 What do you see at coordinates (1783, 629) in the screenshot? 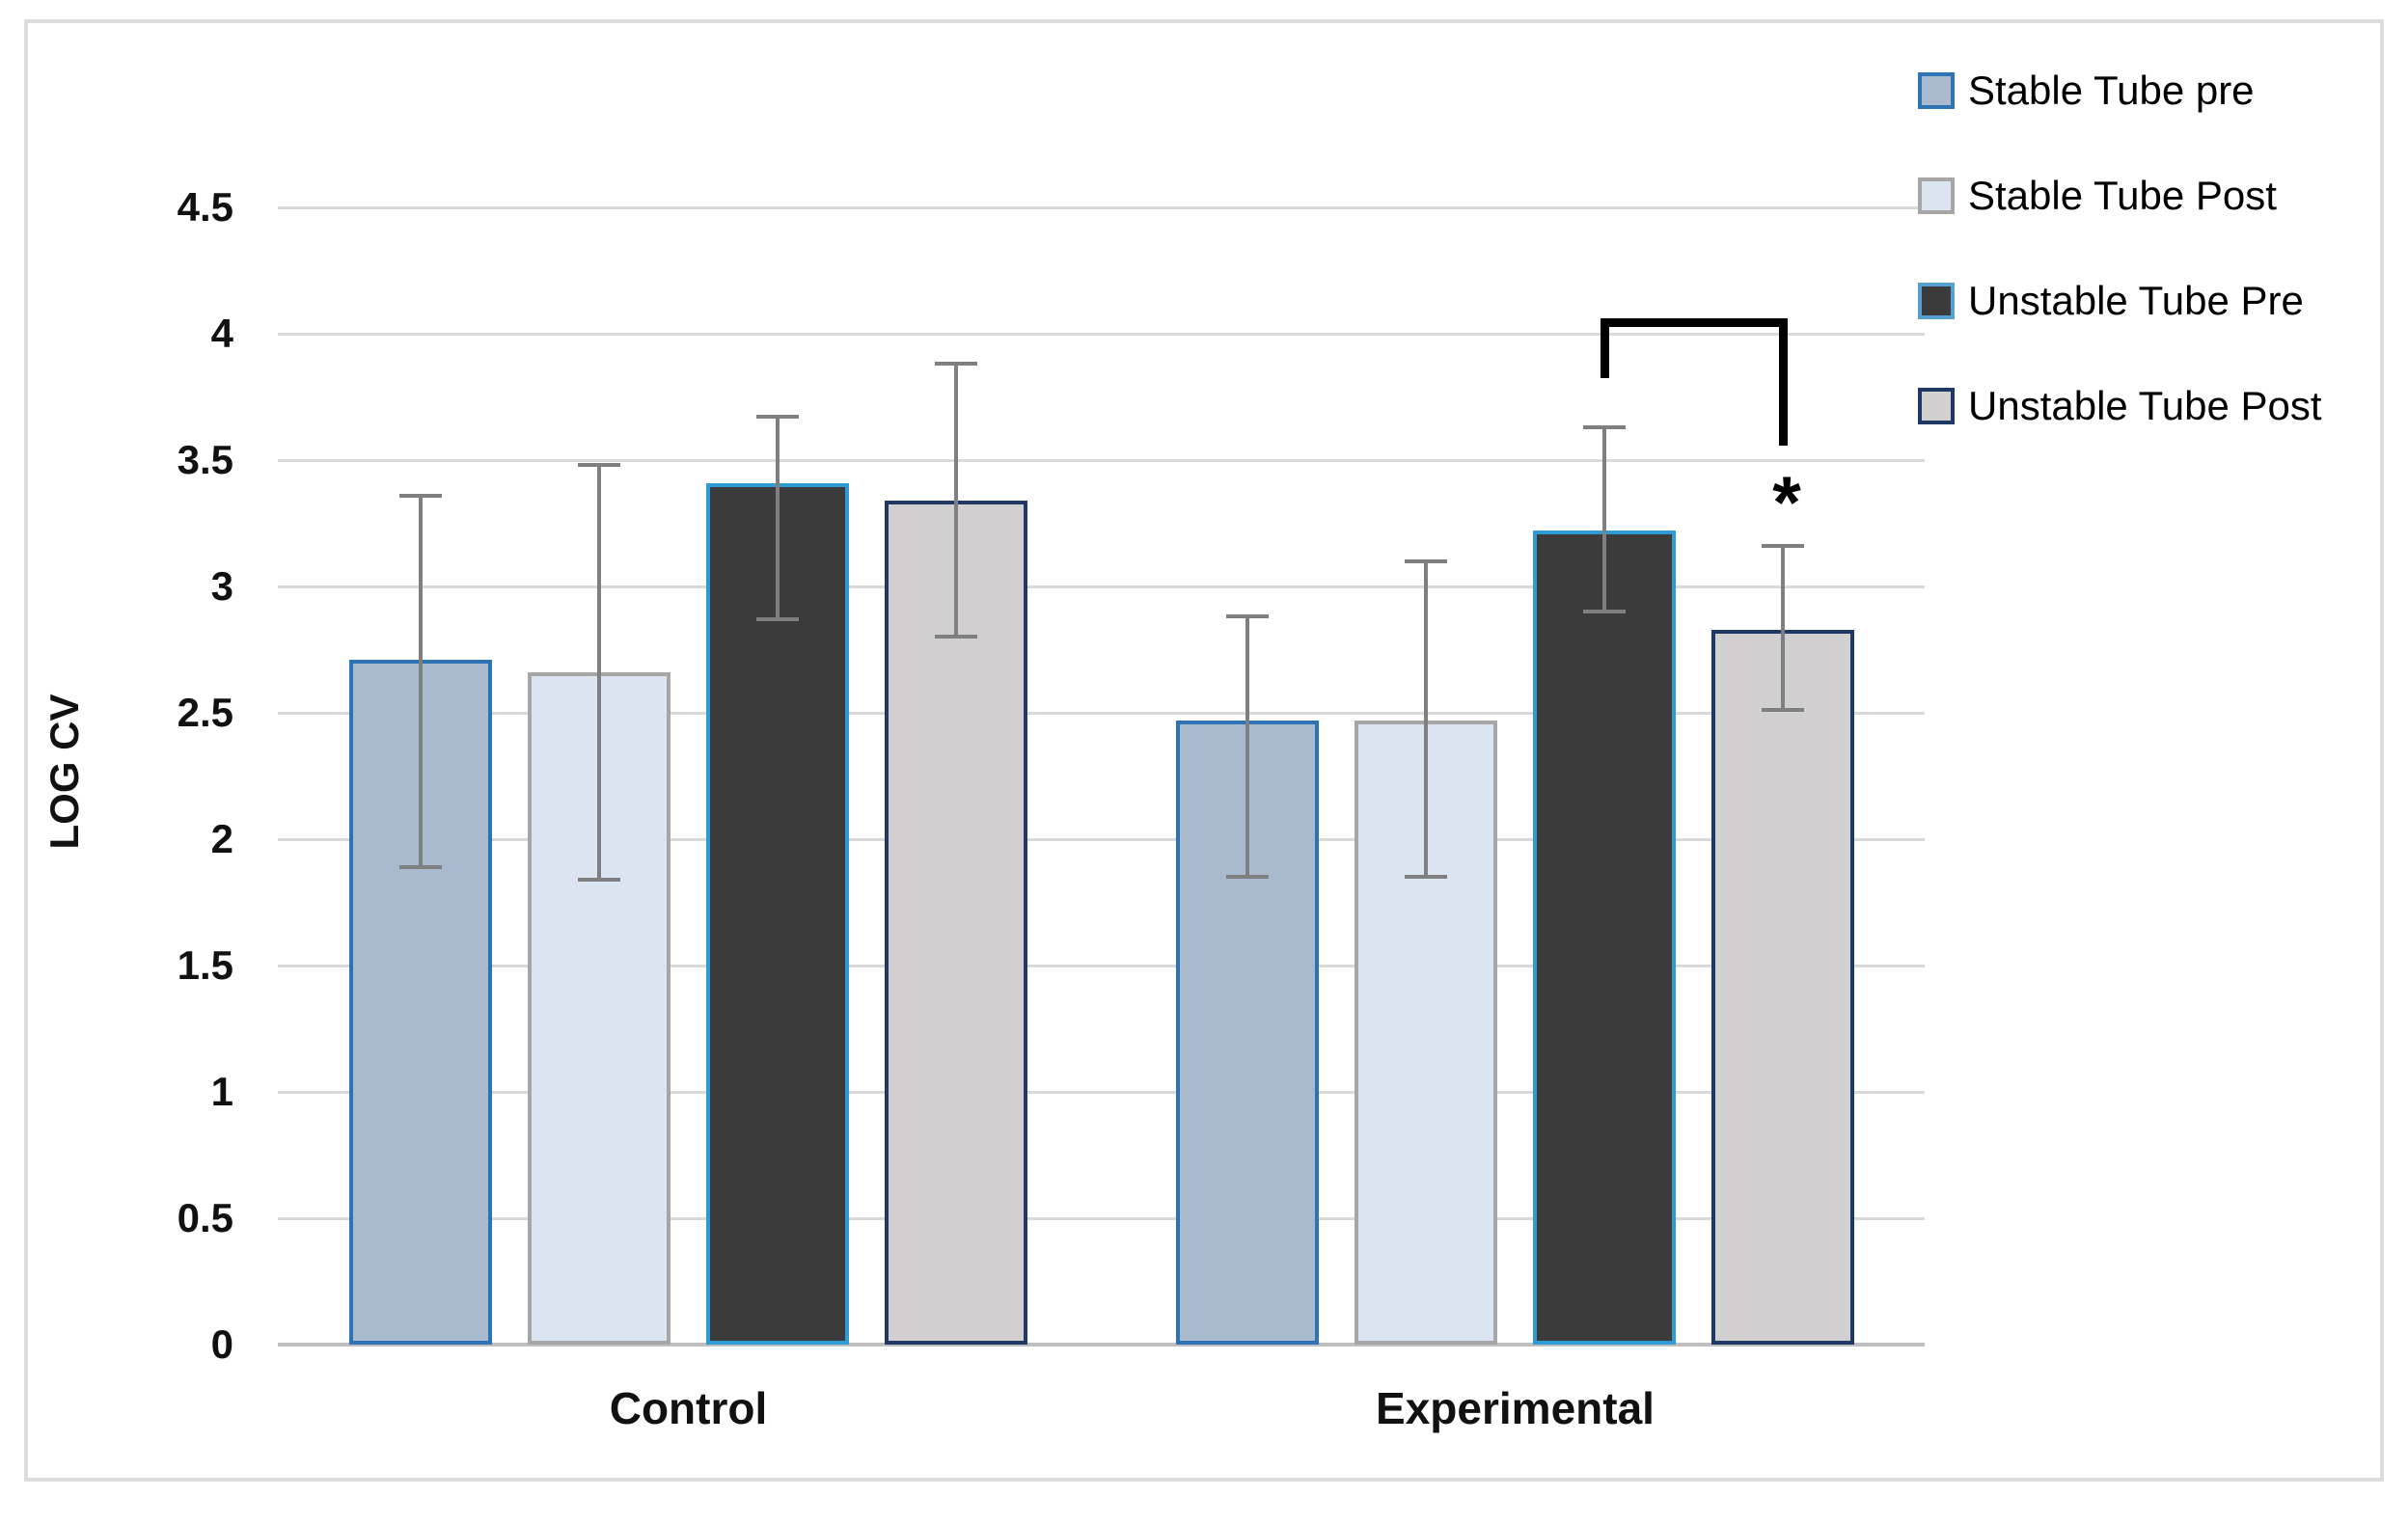
I see `error-whisker-experimental-unstable-tube-post` at bounding box center [1783, 629].